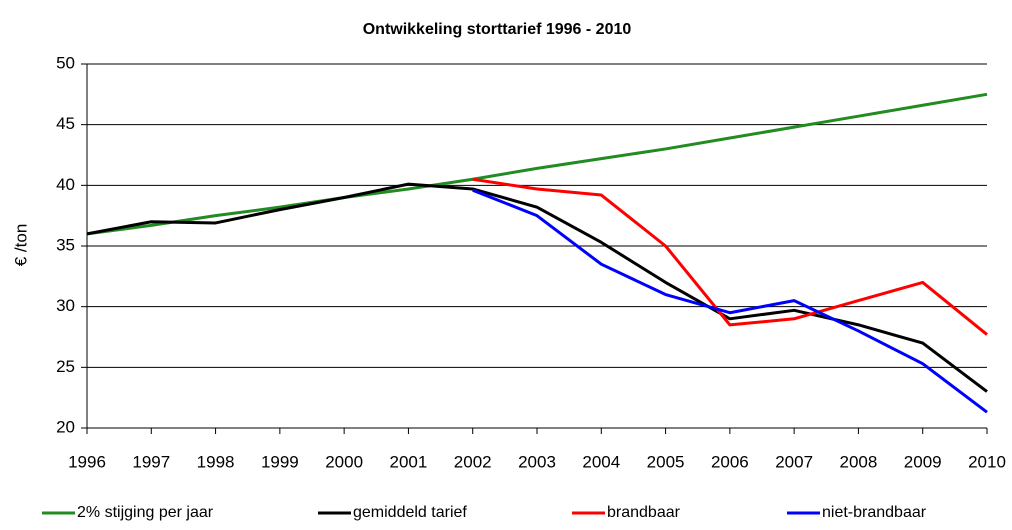 This screenshot has width=1012, height=530. What do you see at coordinates (145, 512) in the screenshot?
I see `legend-label: 2% stijging per jaar` at bounding box center [145, 512].